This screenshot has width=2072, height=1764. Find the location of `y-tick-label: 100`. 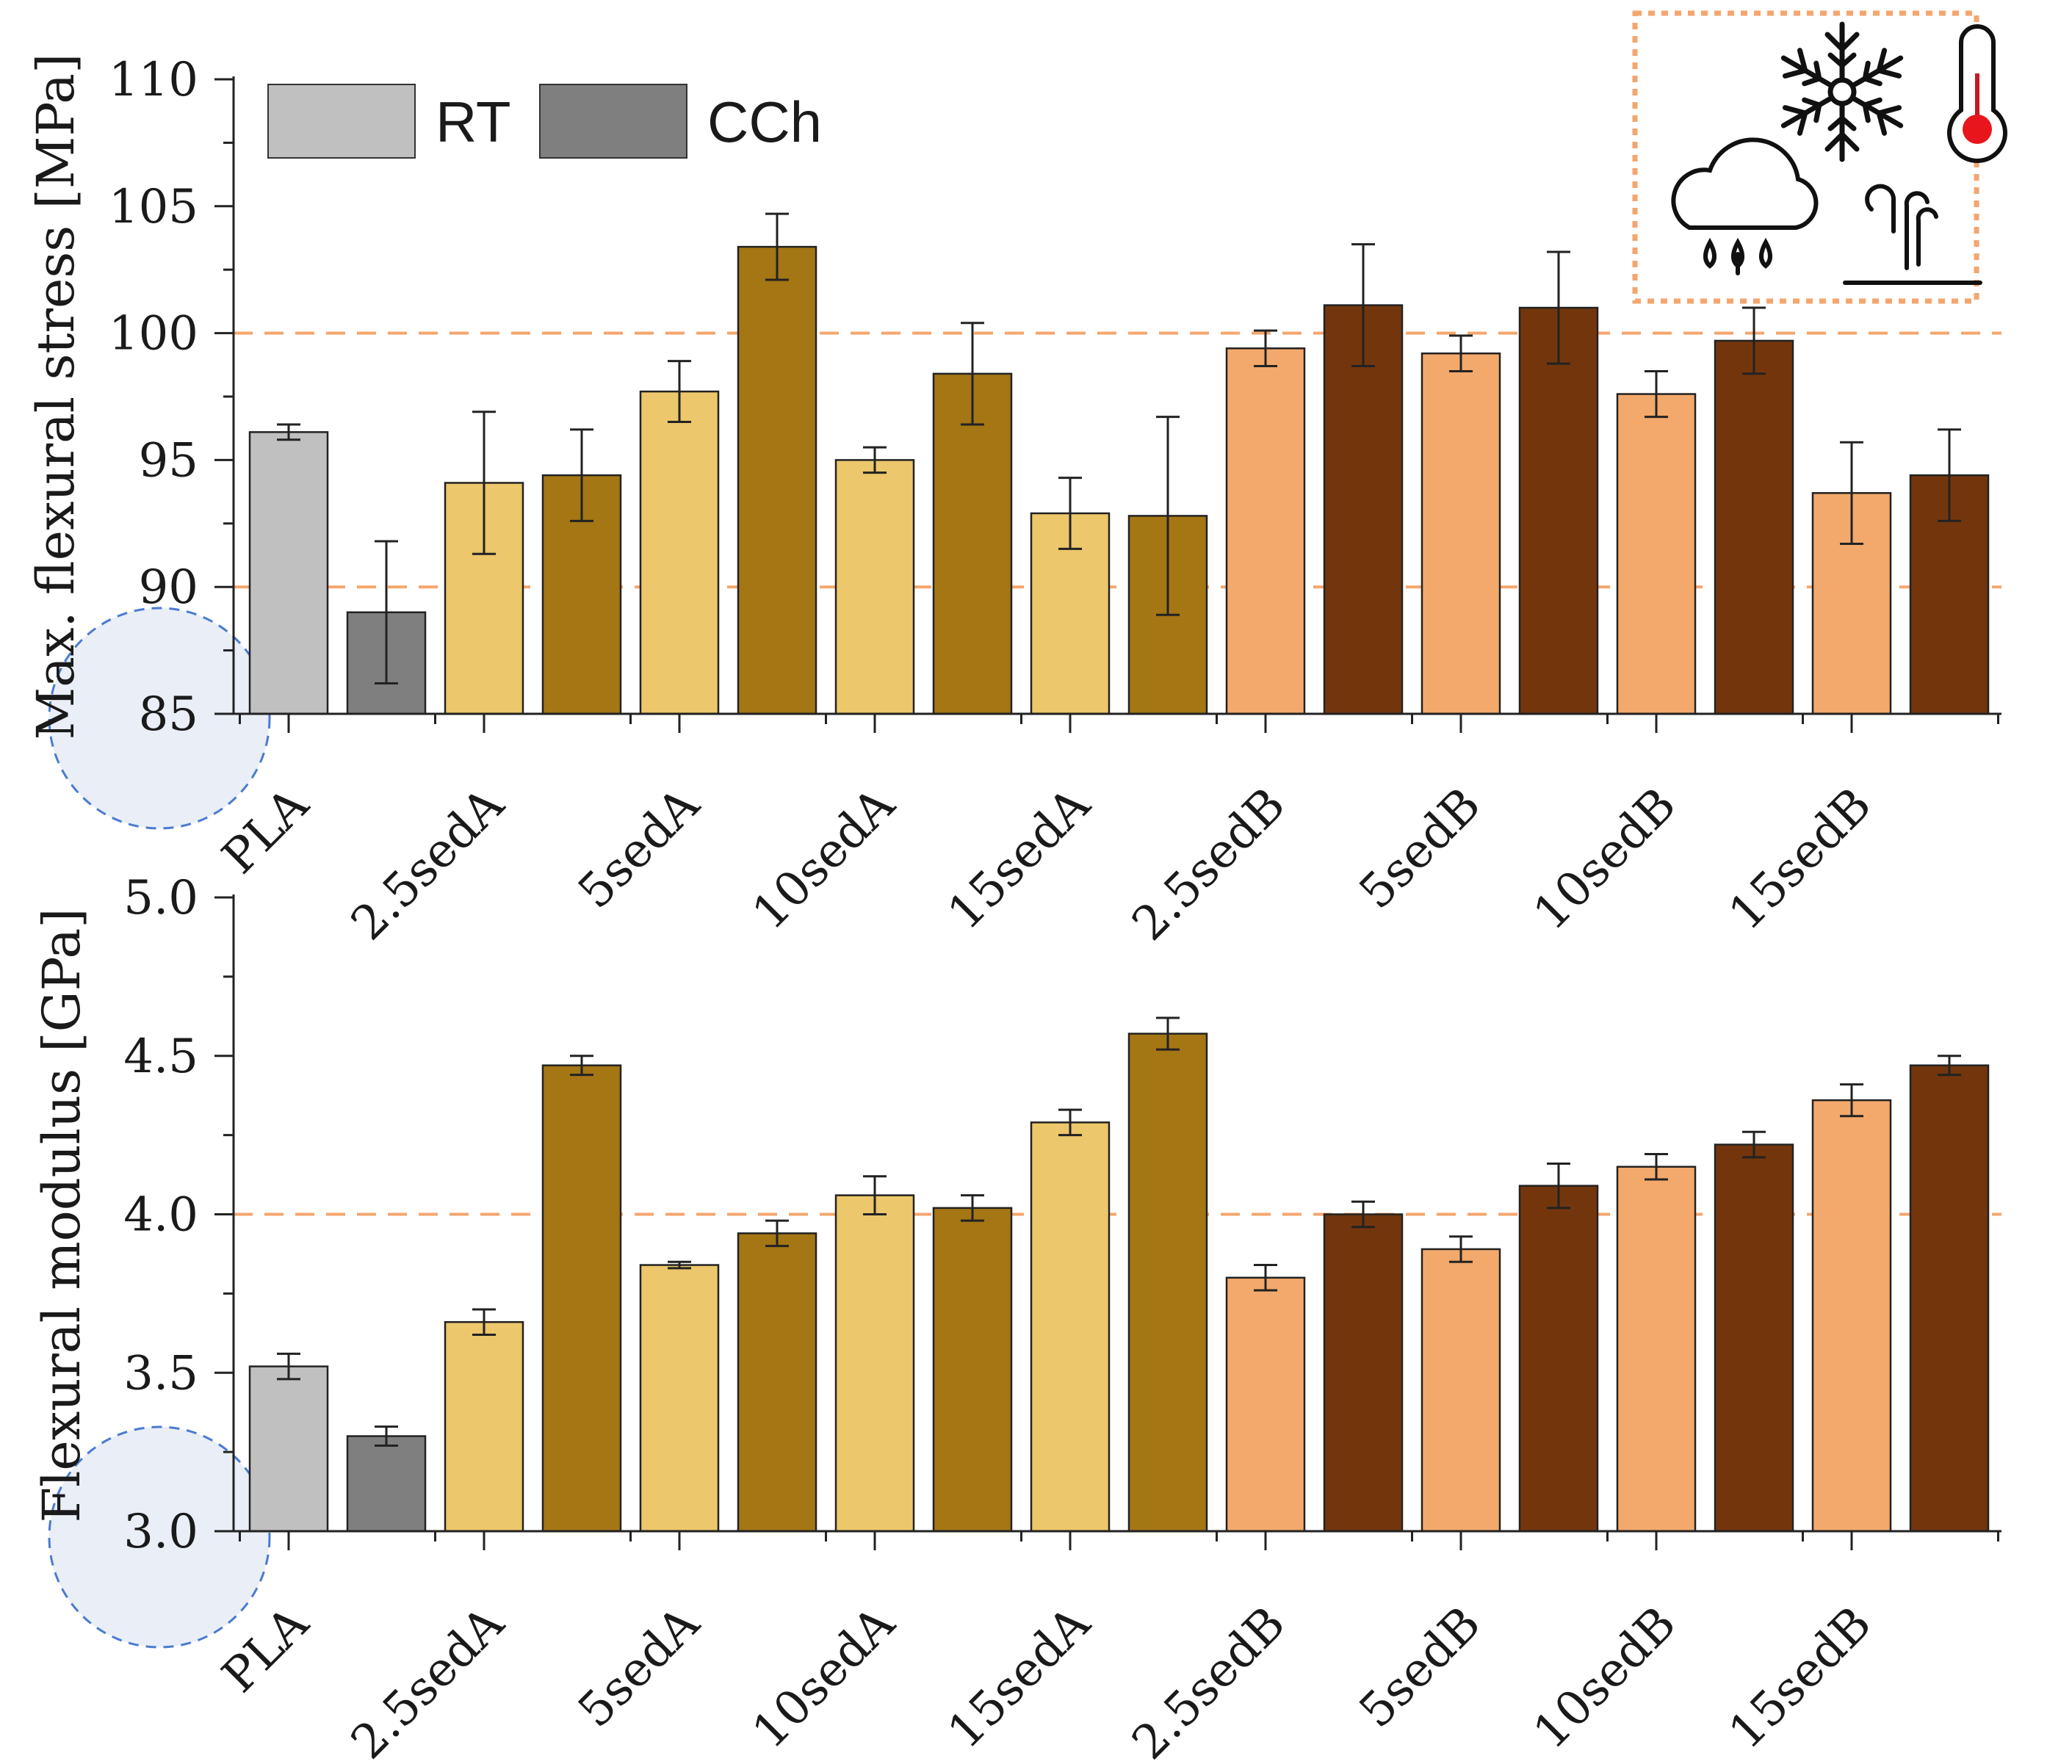

y-tick-label: 100 is located at coordinates (153, 334).